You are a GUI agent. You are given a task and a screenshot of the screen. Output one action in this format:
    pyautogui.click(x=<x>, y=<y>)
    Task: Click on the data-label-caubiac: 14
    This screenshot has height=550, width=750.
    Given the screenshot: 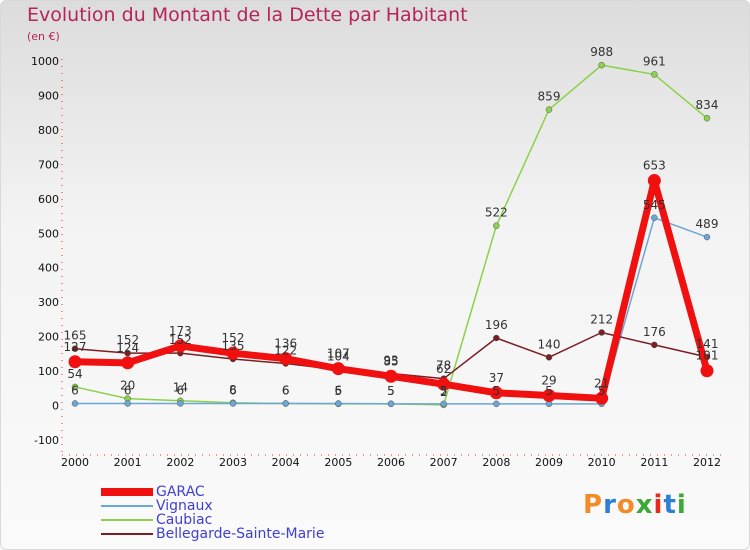 What is the action you would take?
    pyautogui.click(x=180, y=388)
    